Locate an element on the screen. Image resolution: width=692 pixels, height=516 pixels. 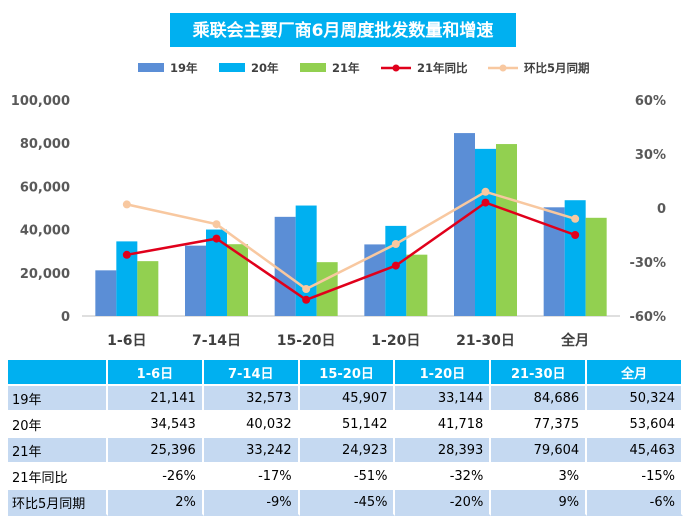
table-cell: 77,375 is located at coordinates (539, 423).